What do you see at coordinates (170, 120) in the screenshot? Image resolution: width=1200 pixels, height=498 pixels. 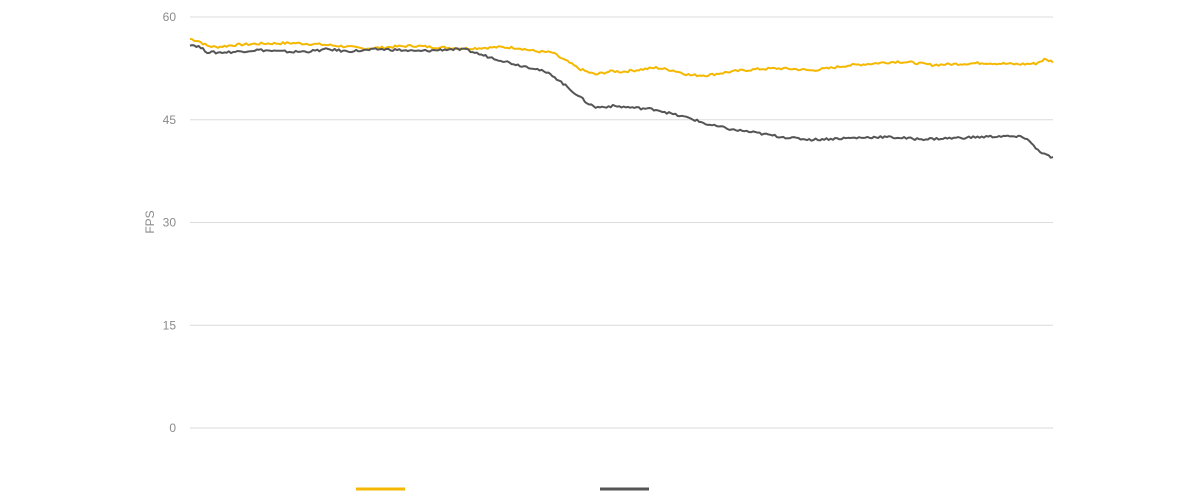 I see `y-tick-label: 45` at bounding box center [170, 120].